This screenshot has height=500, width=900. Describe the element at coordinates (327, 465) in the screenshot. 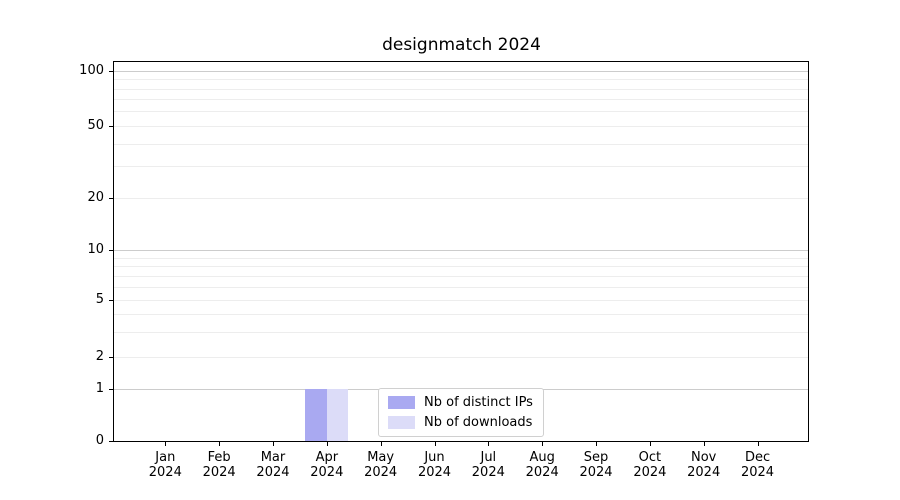

I see `x-tick-label: Apr 2024` at that location.